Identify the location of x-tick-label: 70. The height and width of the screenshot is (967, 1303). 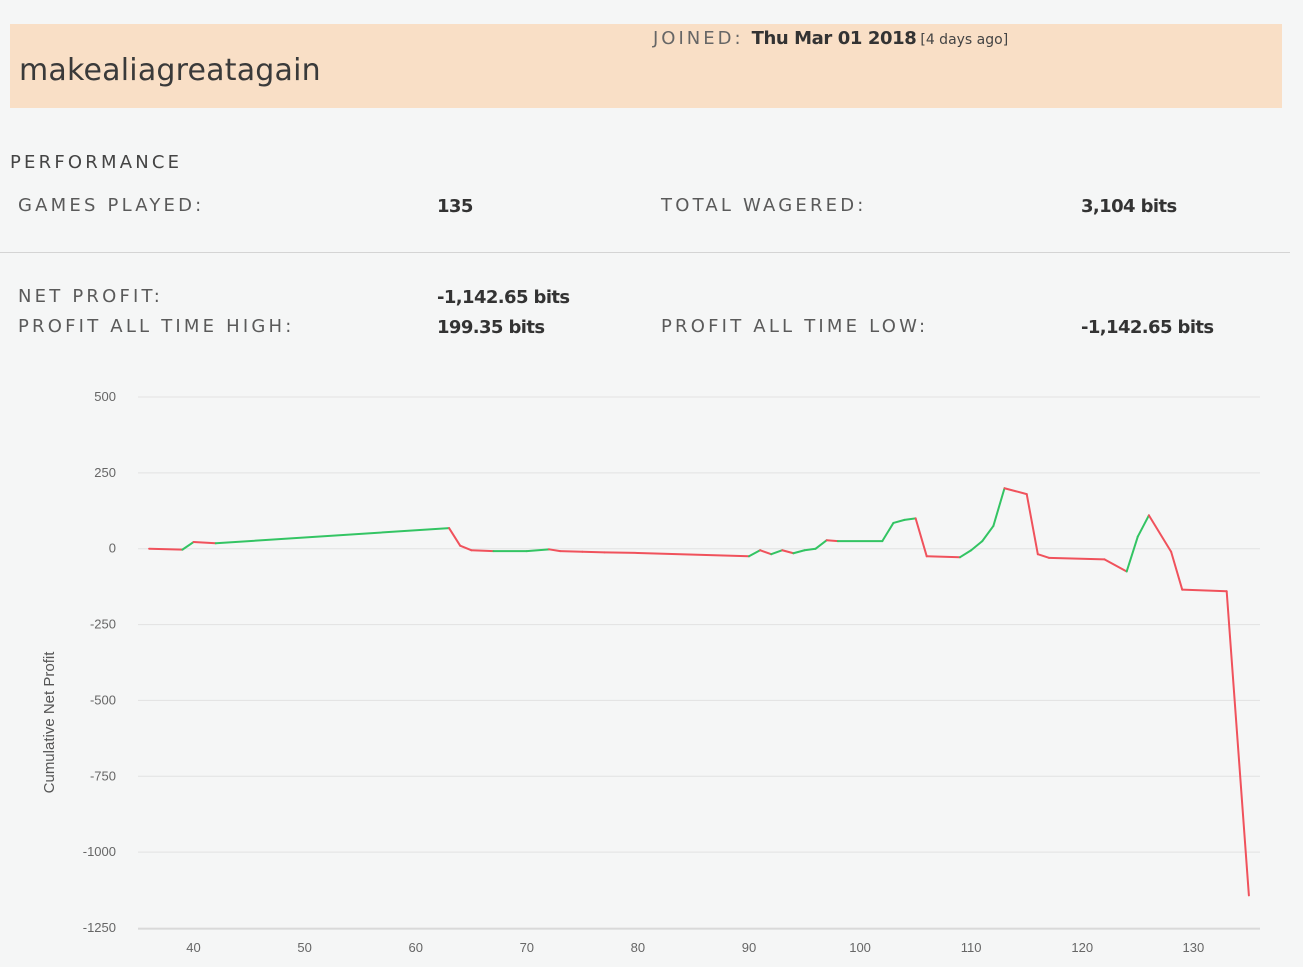
(527, 947).